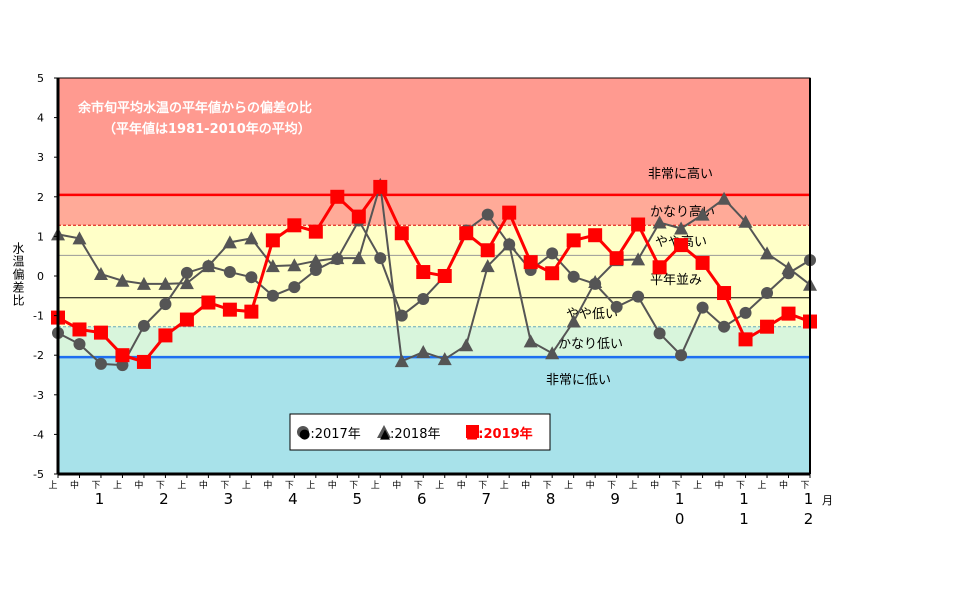 The width and height of the screenshot is (979, 610). Describe the element at coordinates (551, 499) in the screenshot. I see `x-month-label: 8` at that location.